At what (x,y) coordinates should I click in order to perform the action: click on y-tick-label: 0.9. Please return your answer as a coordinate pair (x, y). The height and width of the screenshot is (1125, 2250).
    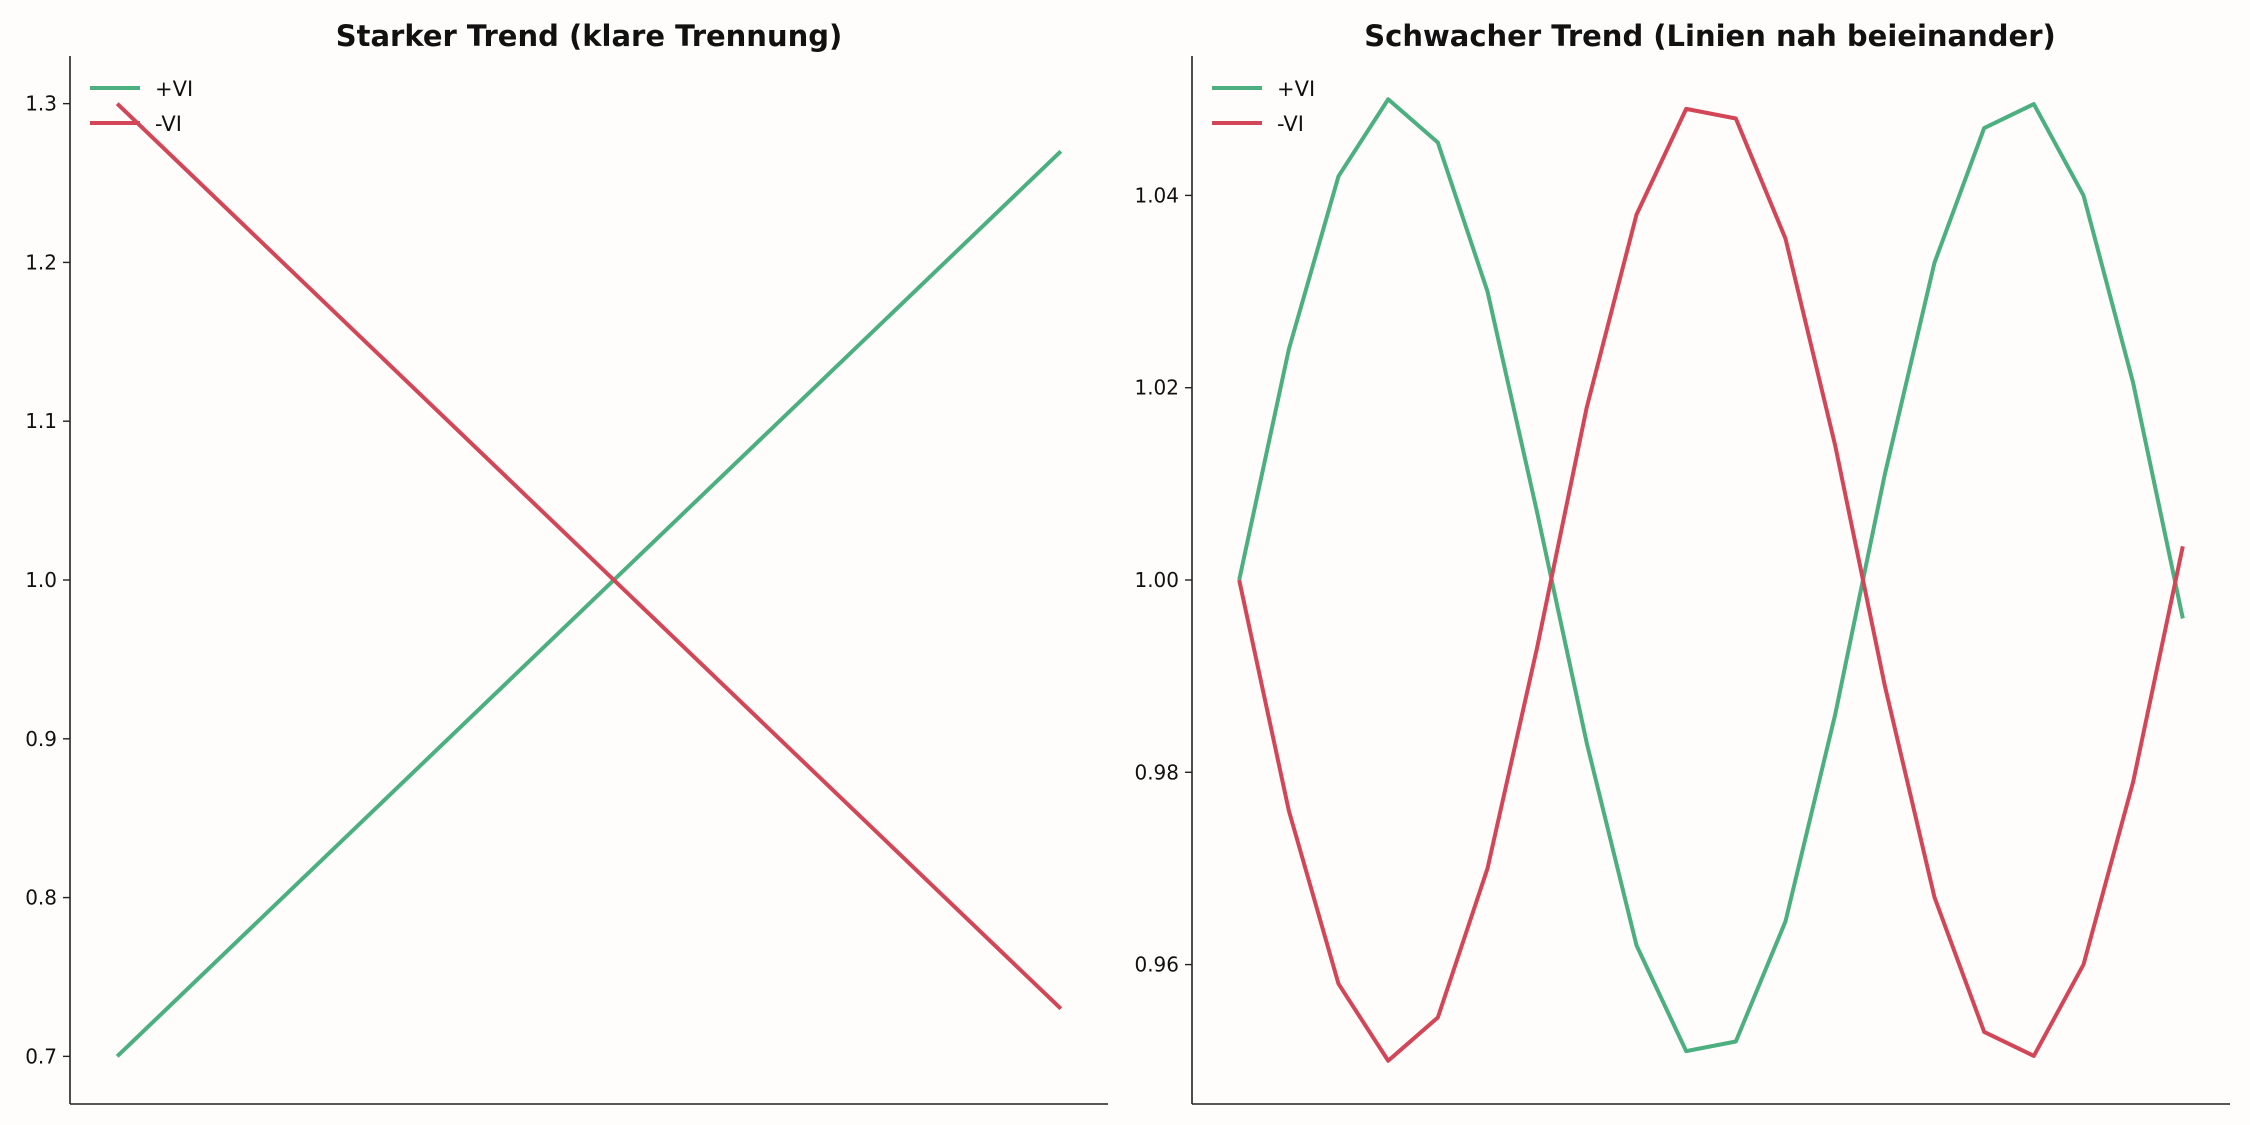
    Looking at the image, I should click on (41, 739).